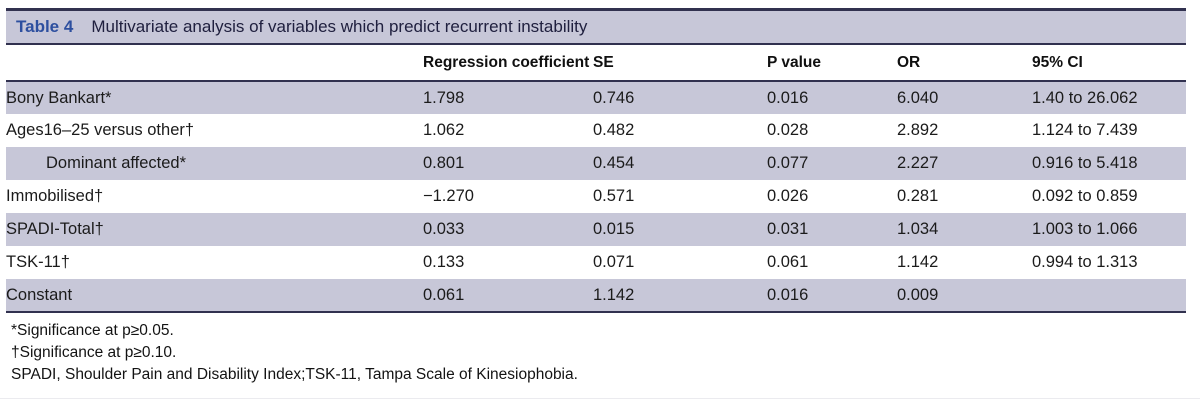 The width and height of the screenshot is (1200, 409). Describe the element at coordinates (832, 63) in the screenshot. I see `col-header-p-value: P value` at that location.